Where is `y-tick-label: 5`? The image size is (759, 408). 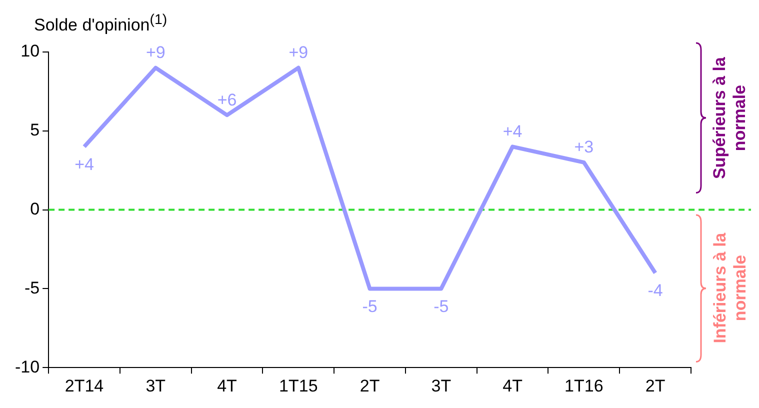 y-tick-label: 5 is located at coordinates (35, 130).